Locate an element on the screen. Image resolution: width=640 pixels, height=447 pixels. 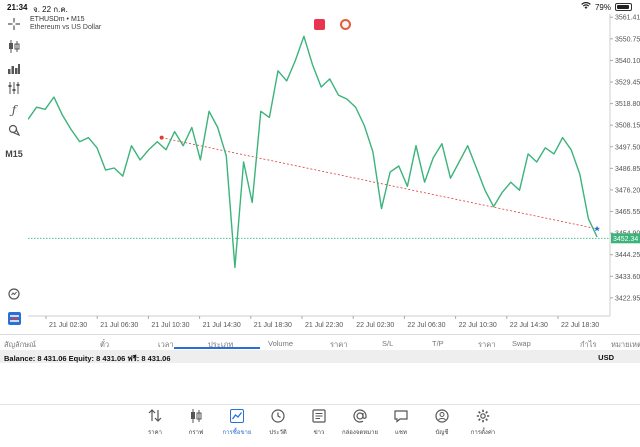
nav-item-news: ข่าว is located at coordinates (319, 423).